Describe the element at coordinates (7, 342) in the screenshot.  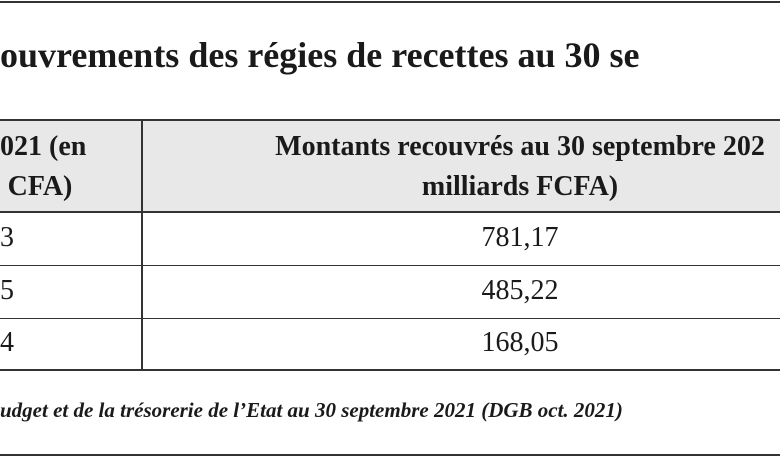
I see `cell: 4` at that location.